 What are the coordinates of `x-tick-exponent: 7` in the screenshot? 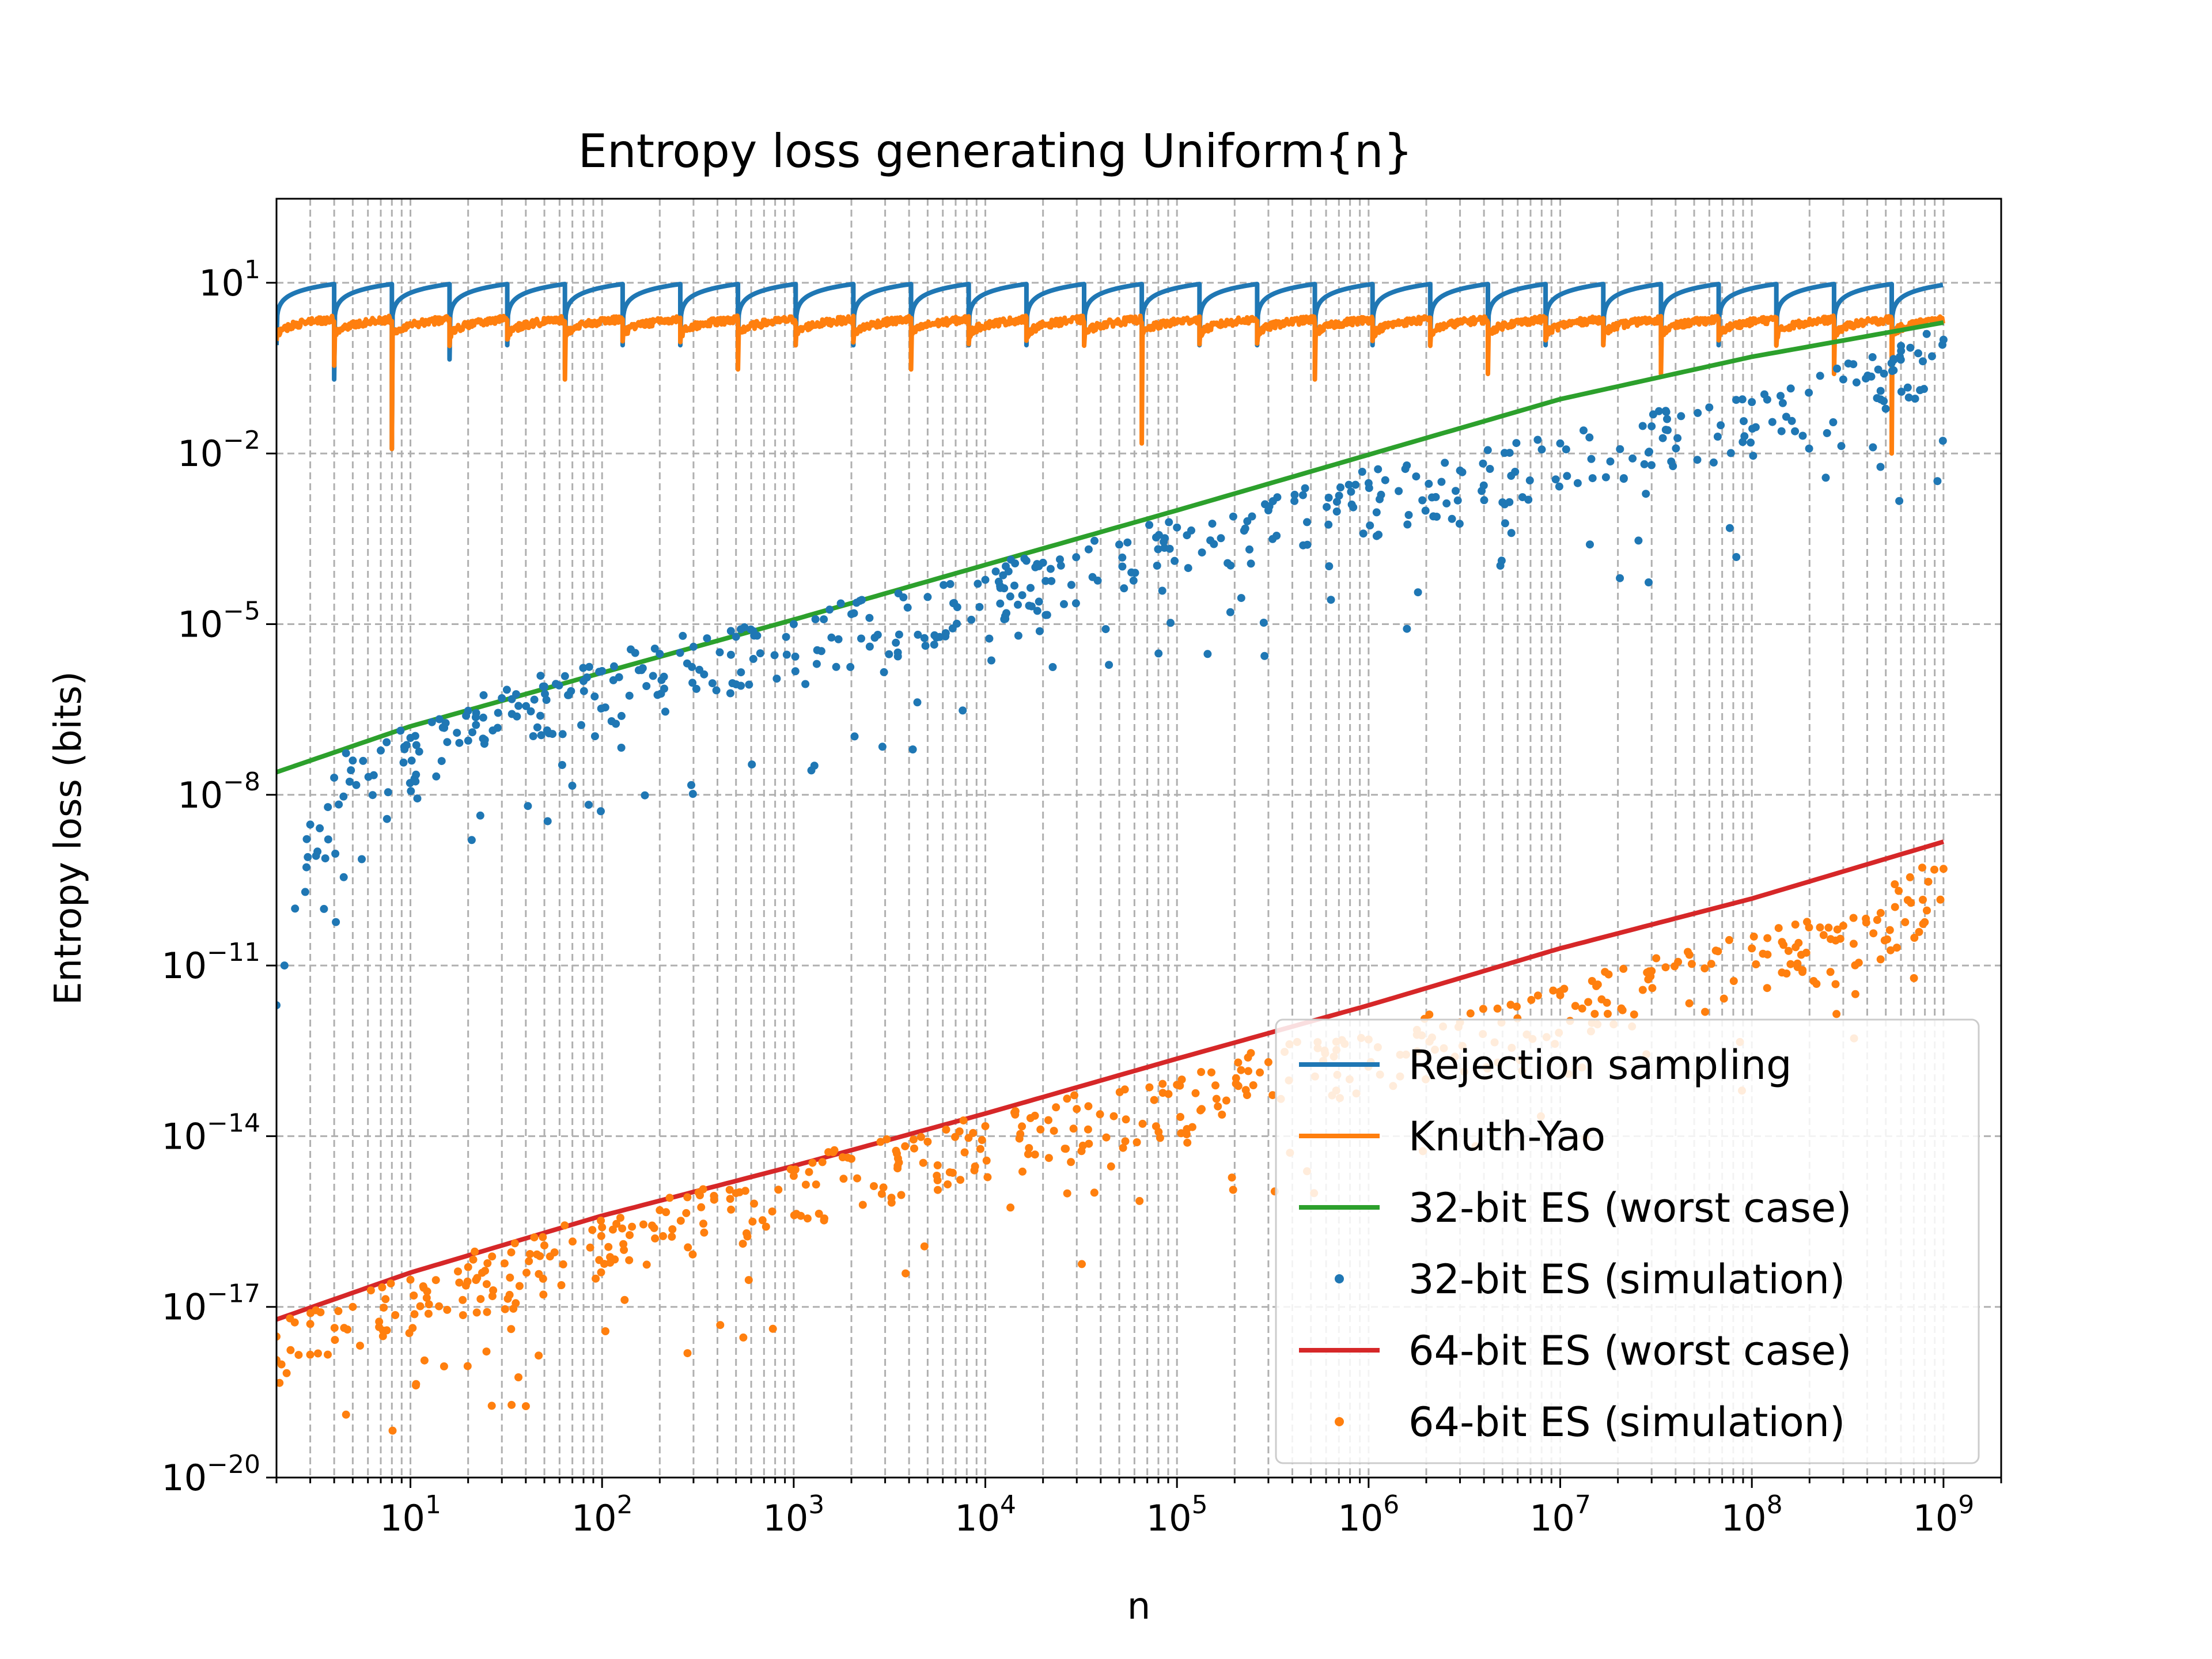 It's located at (1583, 1505).